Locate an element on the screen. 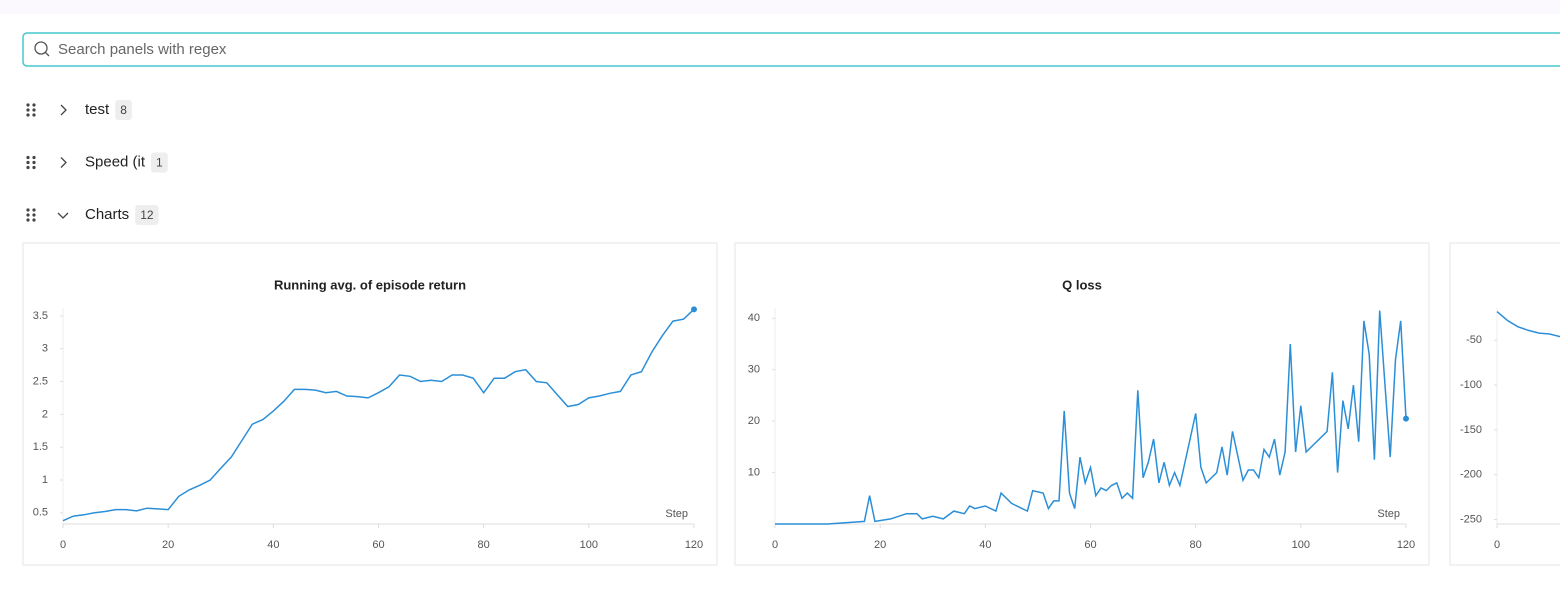 Image resolution: width=1560 pixels, height=599 pixels. y-tick-label: -200 is located at coordinates (1471, 475).